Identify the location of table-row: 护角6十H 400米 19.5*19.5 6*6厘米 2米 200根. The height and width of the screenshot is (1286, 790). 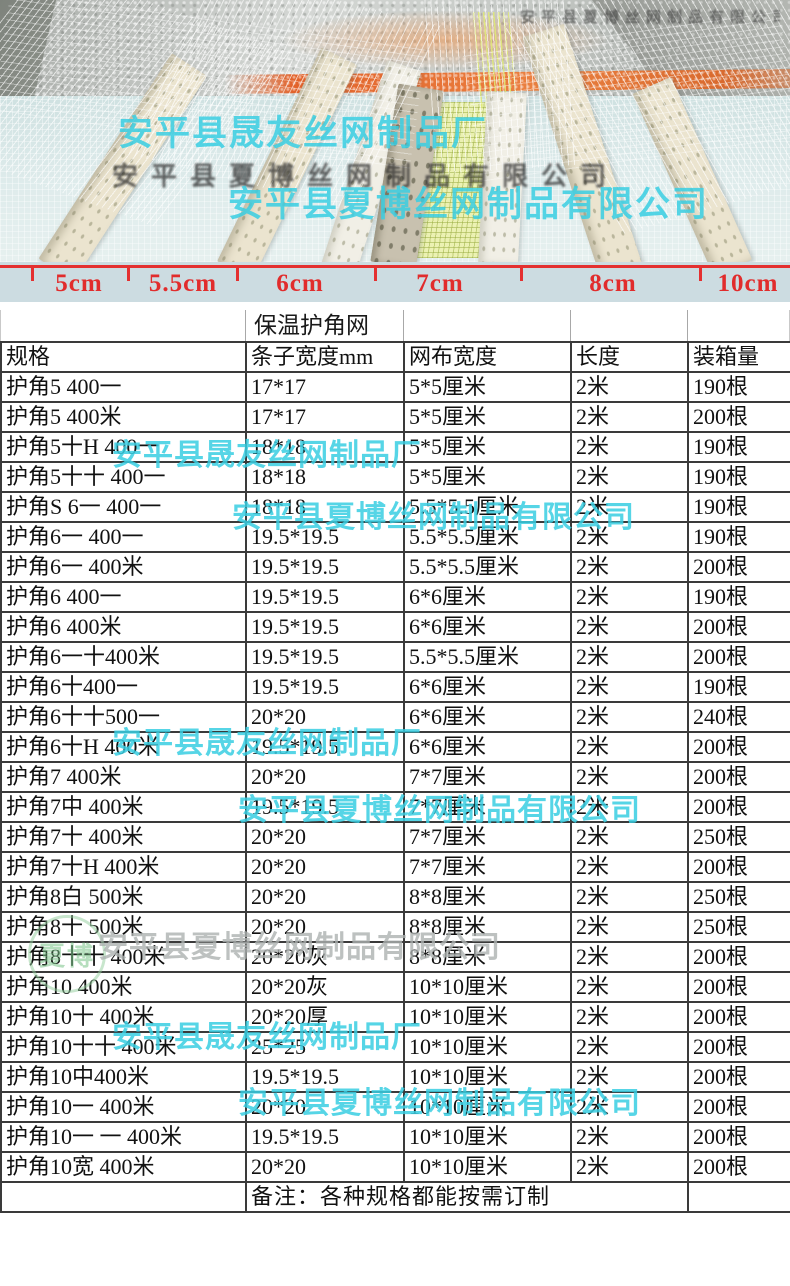
(395, 747).